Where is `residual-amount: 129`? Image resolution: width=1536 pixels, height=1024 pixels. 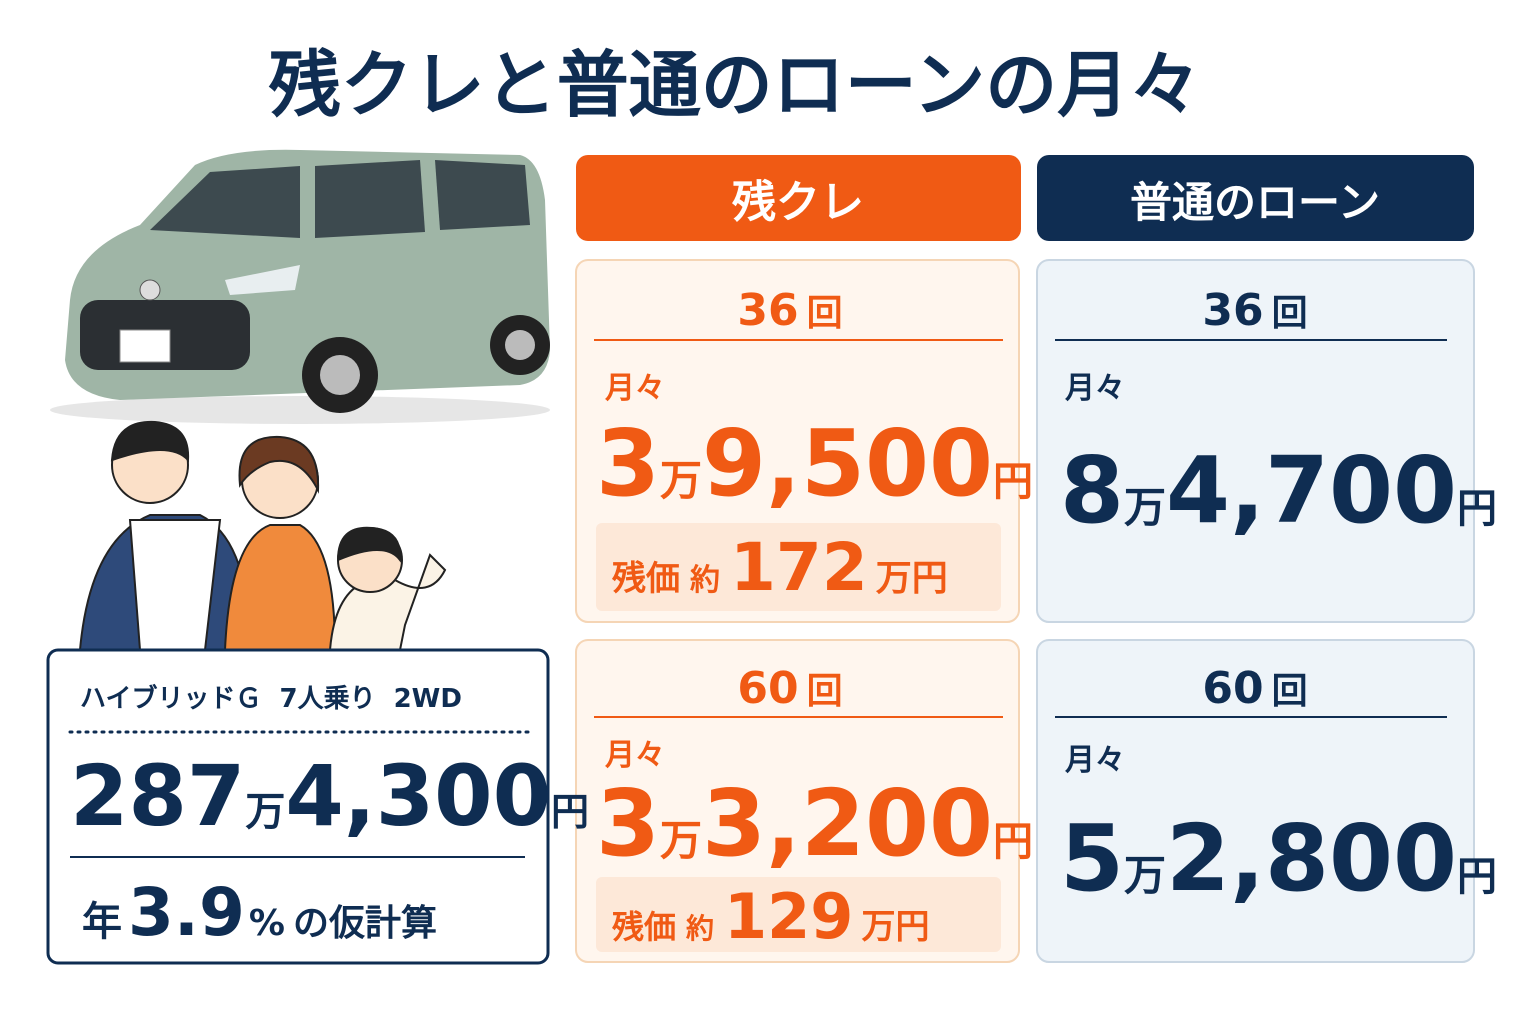 residual-amount: 129 is located at coordinates (788, 916).